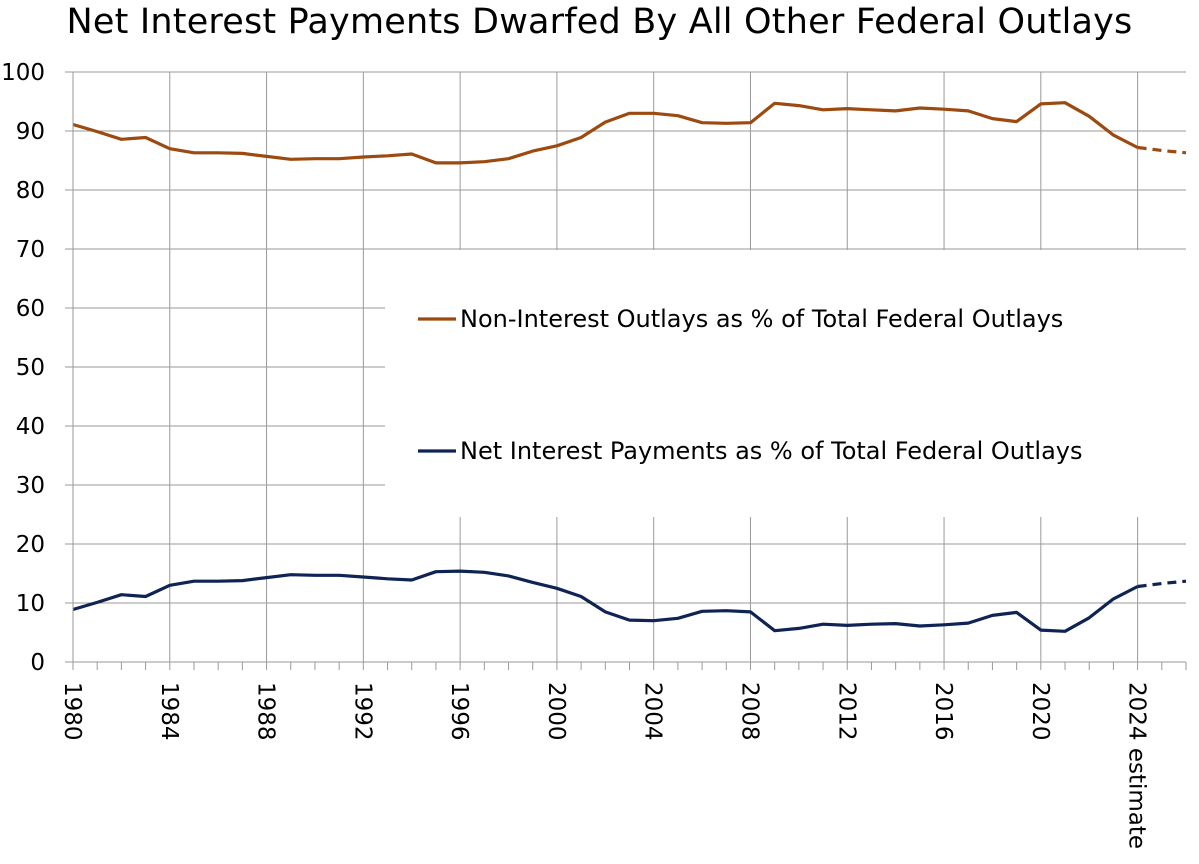 The image size is (1199, 864). What do you see at coordinates (749, 711) in the screenshot?
I see `x-tick-label: 2008` at bounding box center [749, 711].